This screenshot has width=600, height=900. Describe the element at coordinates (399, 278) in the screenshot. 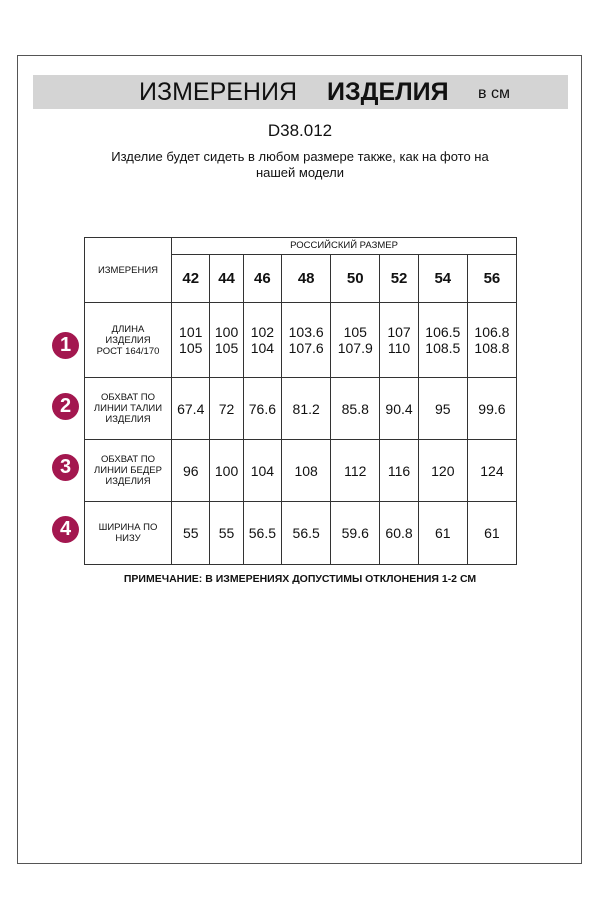

I see `size-header: 52` at that location.